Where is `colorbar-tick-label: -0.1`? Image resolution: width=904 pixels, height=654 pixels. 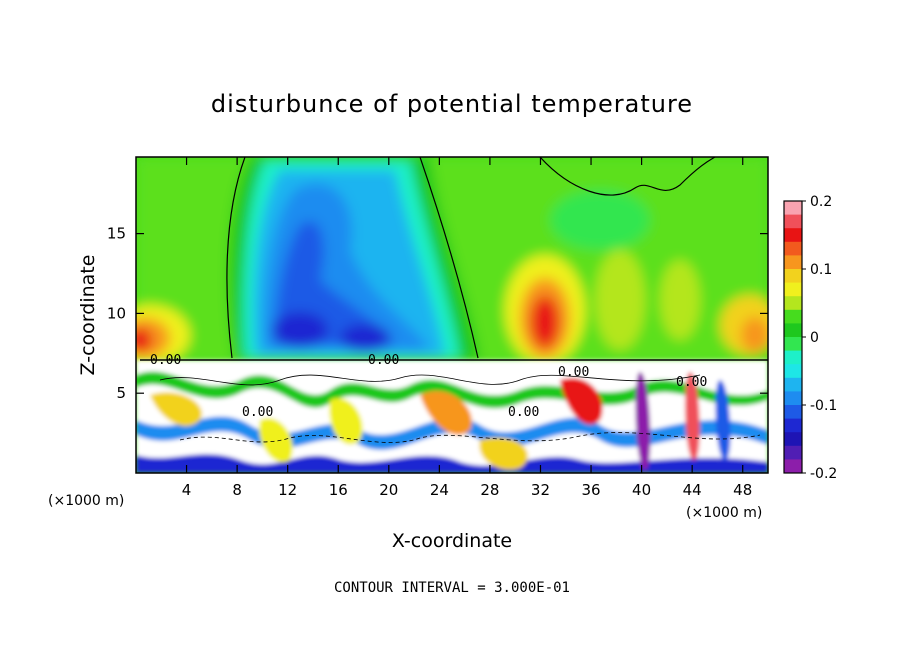 colorbar-tick-label: -0.1 is located at coordinates (823, 406).